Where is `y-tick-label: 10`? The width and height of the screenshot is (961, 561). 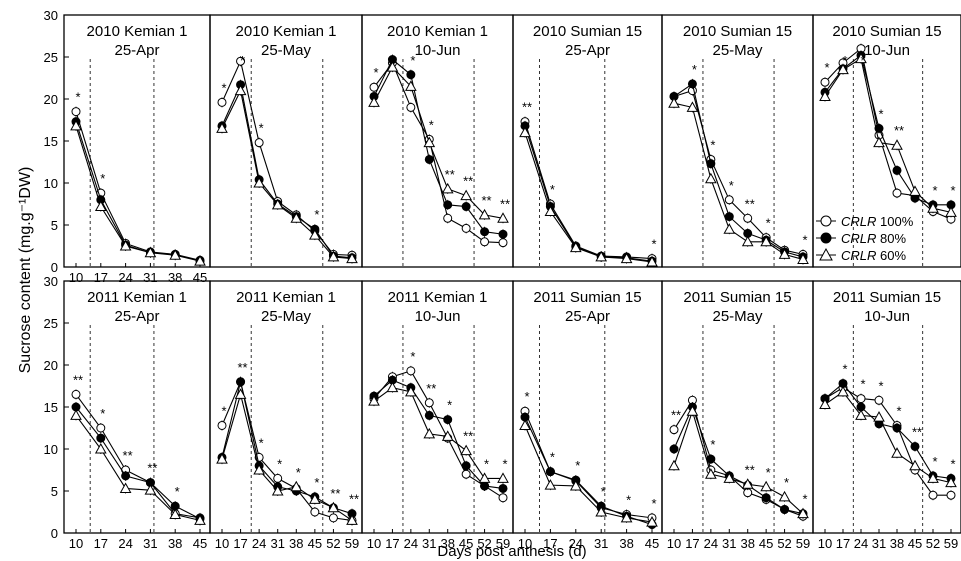 y-tick-label: 10 is located at coordinates (51, 449).